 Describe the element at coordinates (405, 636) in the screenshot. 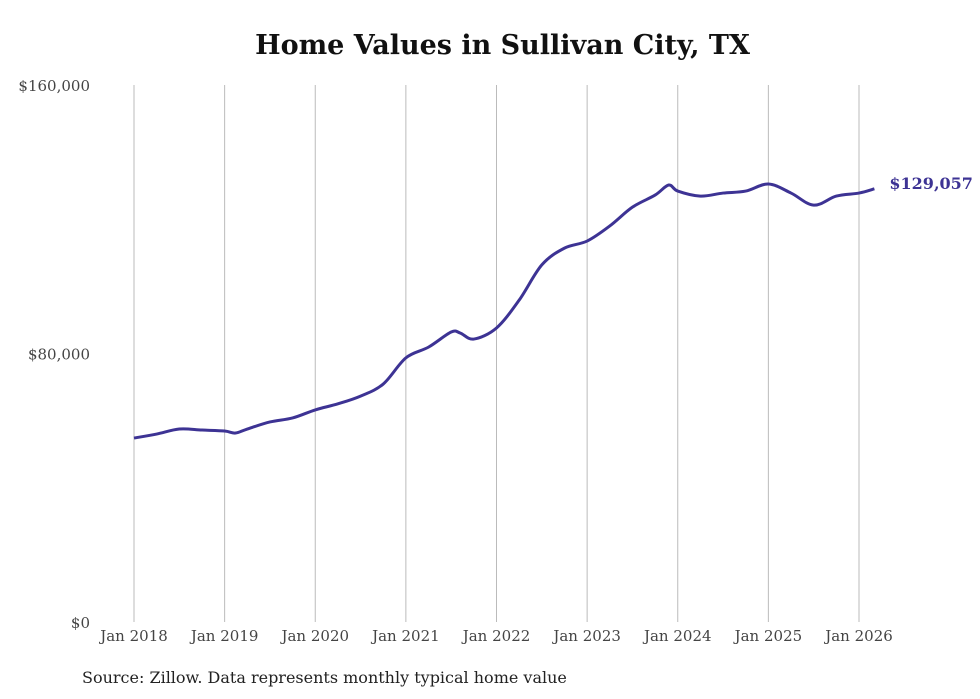

I see `x-tick-label: Jan 2021` at that location.